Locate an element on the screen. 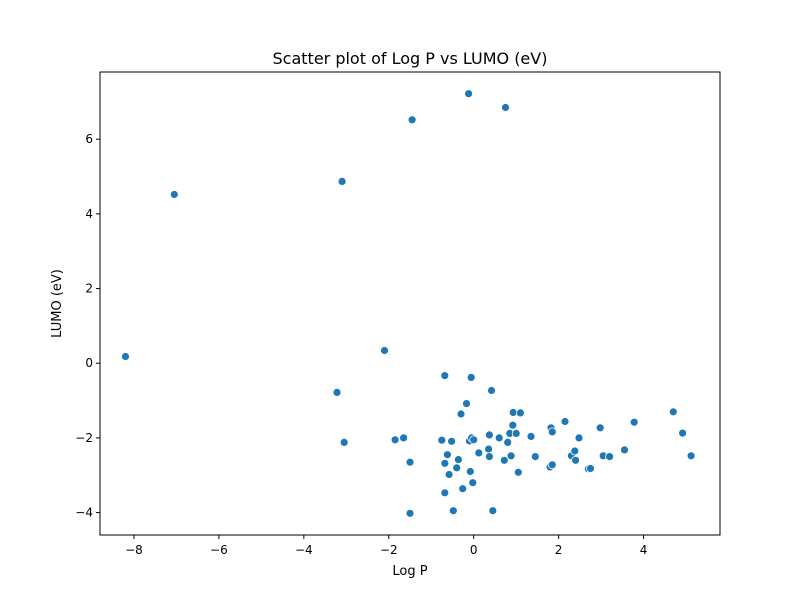 The image size is (800, 604). y-tick-label: 6 is located at coordinates (89, 139).